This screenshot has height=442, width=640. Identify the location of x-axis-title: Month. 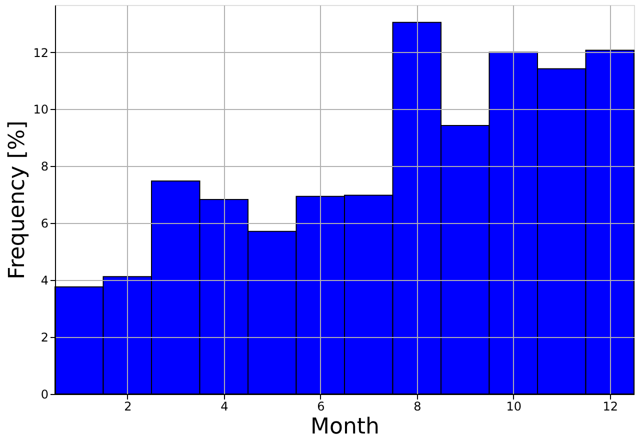
(345, 427).